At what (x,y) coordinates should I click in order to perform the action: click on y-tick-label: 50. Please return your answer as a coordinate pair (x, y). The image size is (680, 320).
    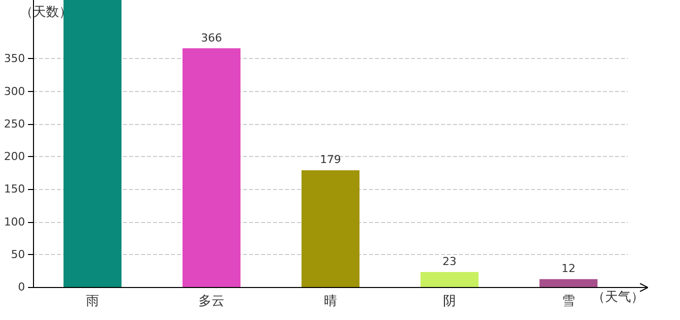
    Looking at the image, I should click on (18, 254).